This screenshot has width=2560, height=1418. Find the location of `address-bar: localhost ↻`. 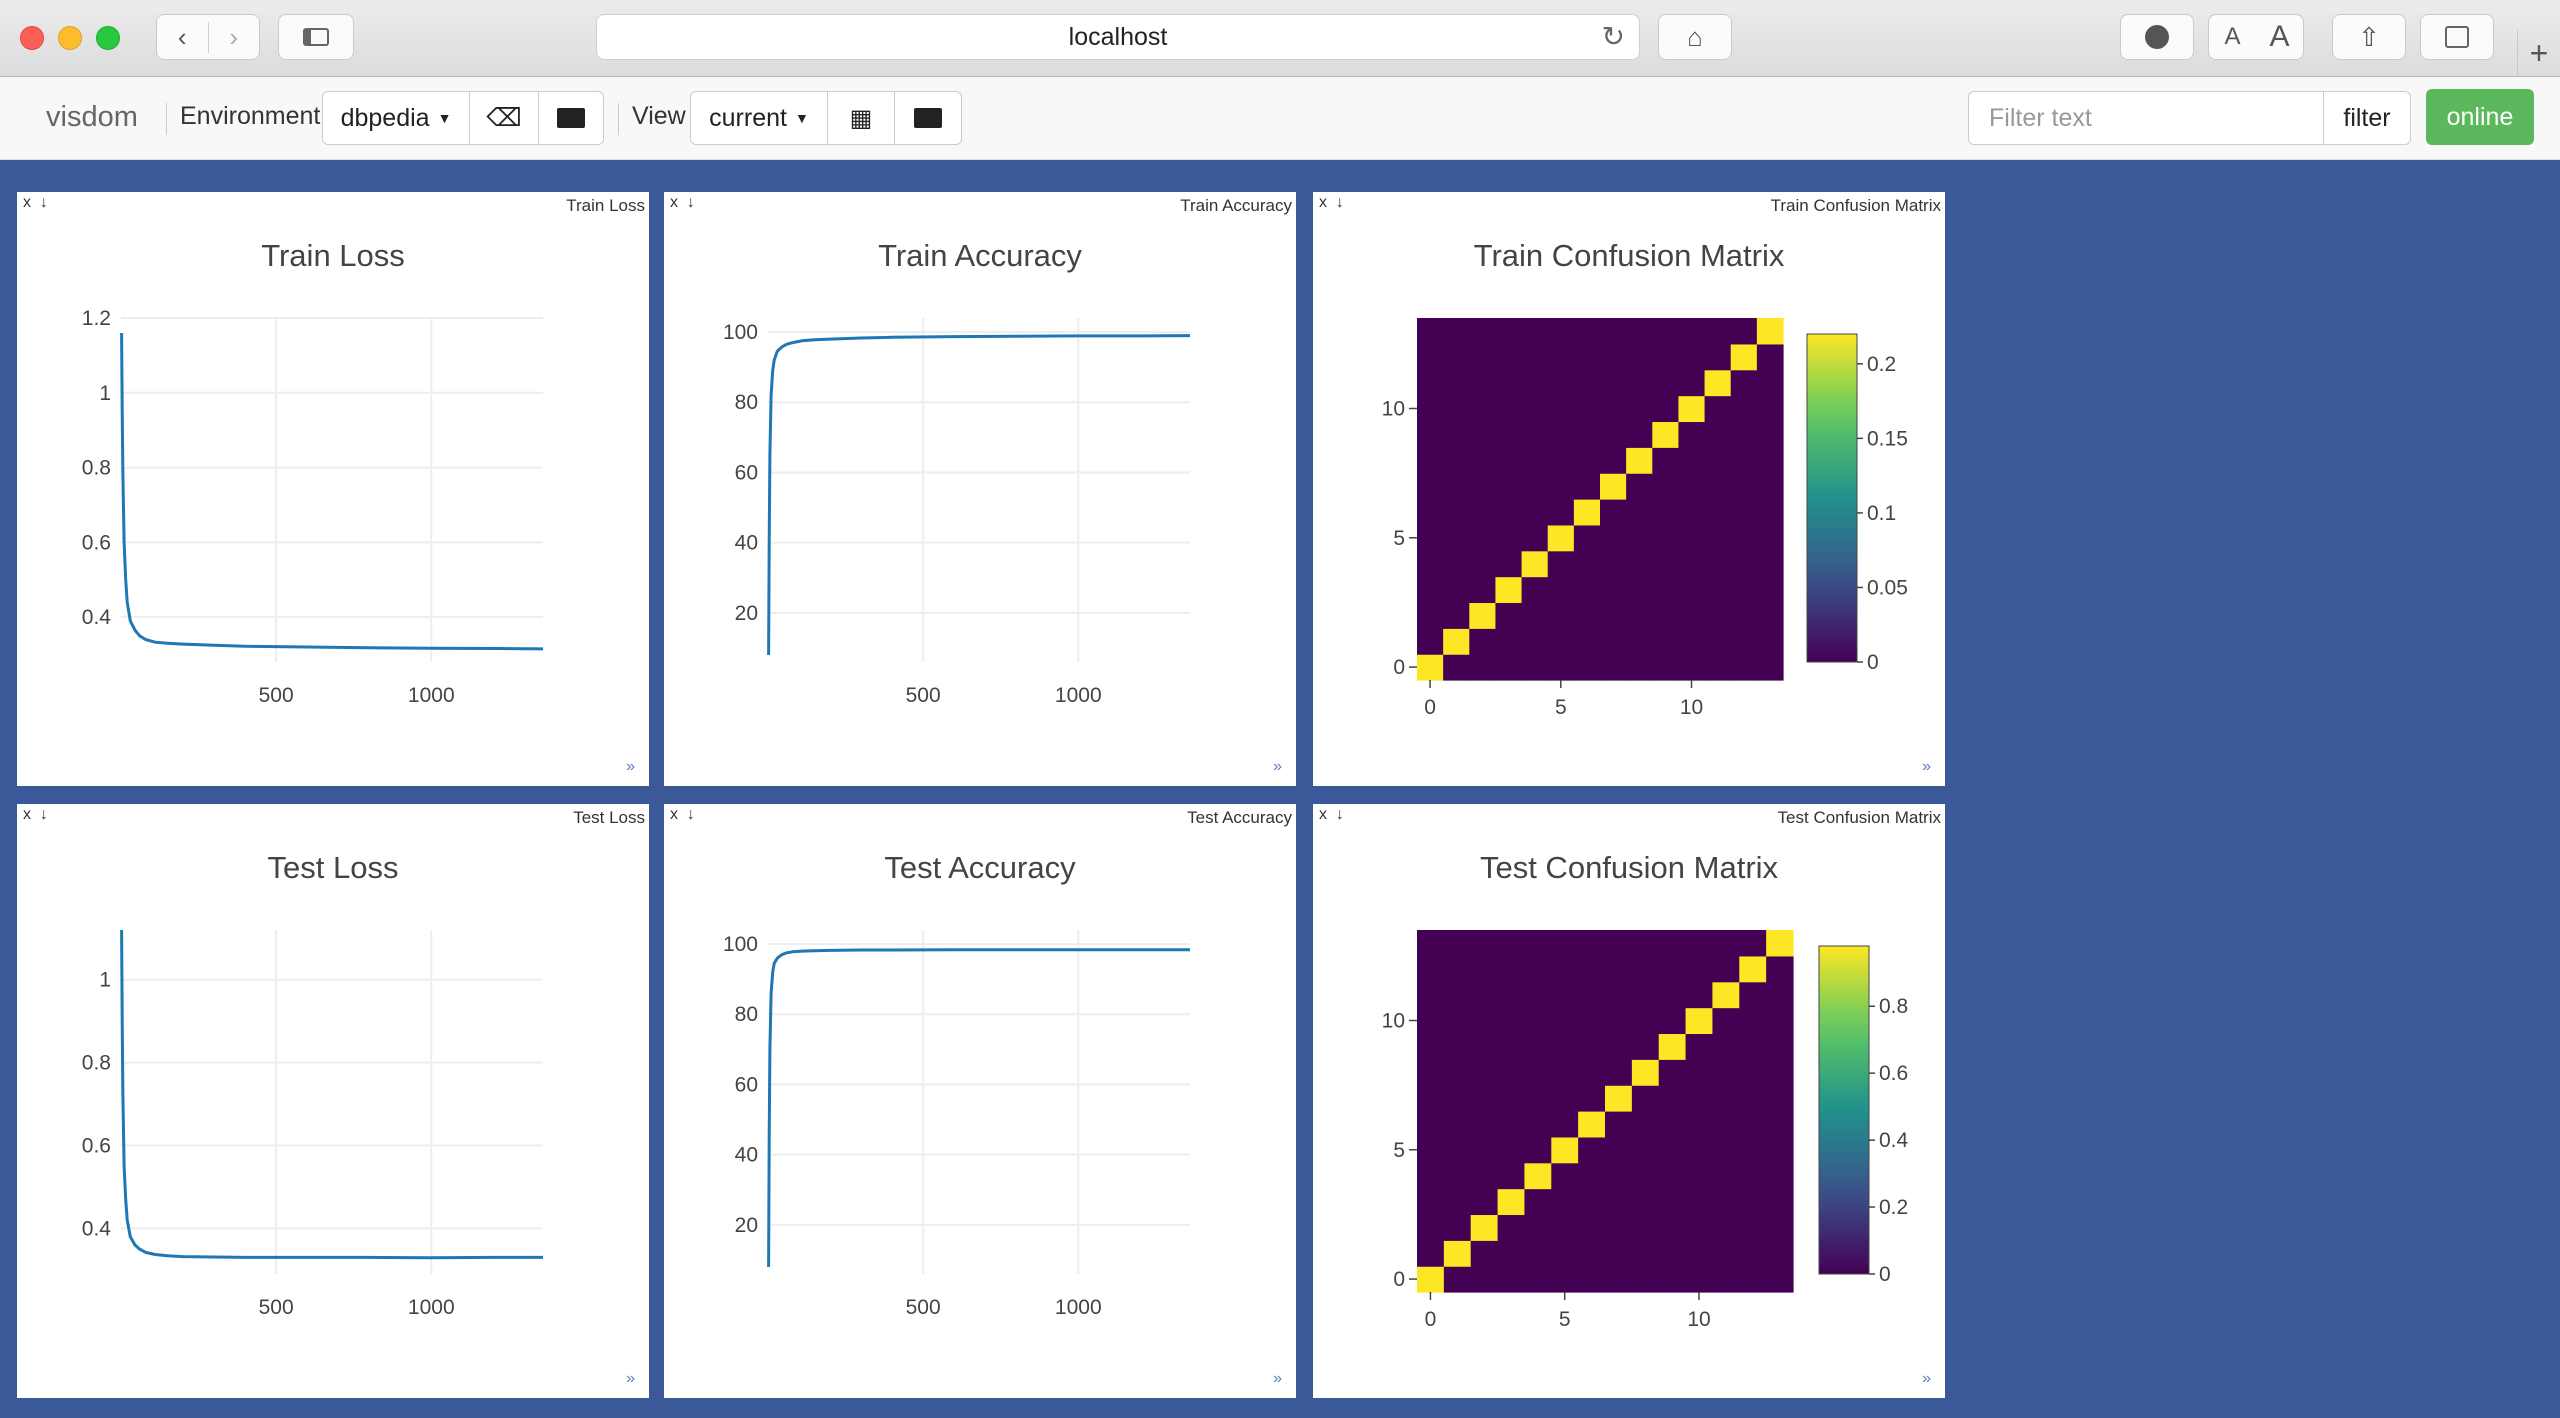

address-bar: localhost ↻ is located at coordinates (1118, 37).